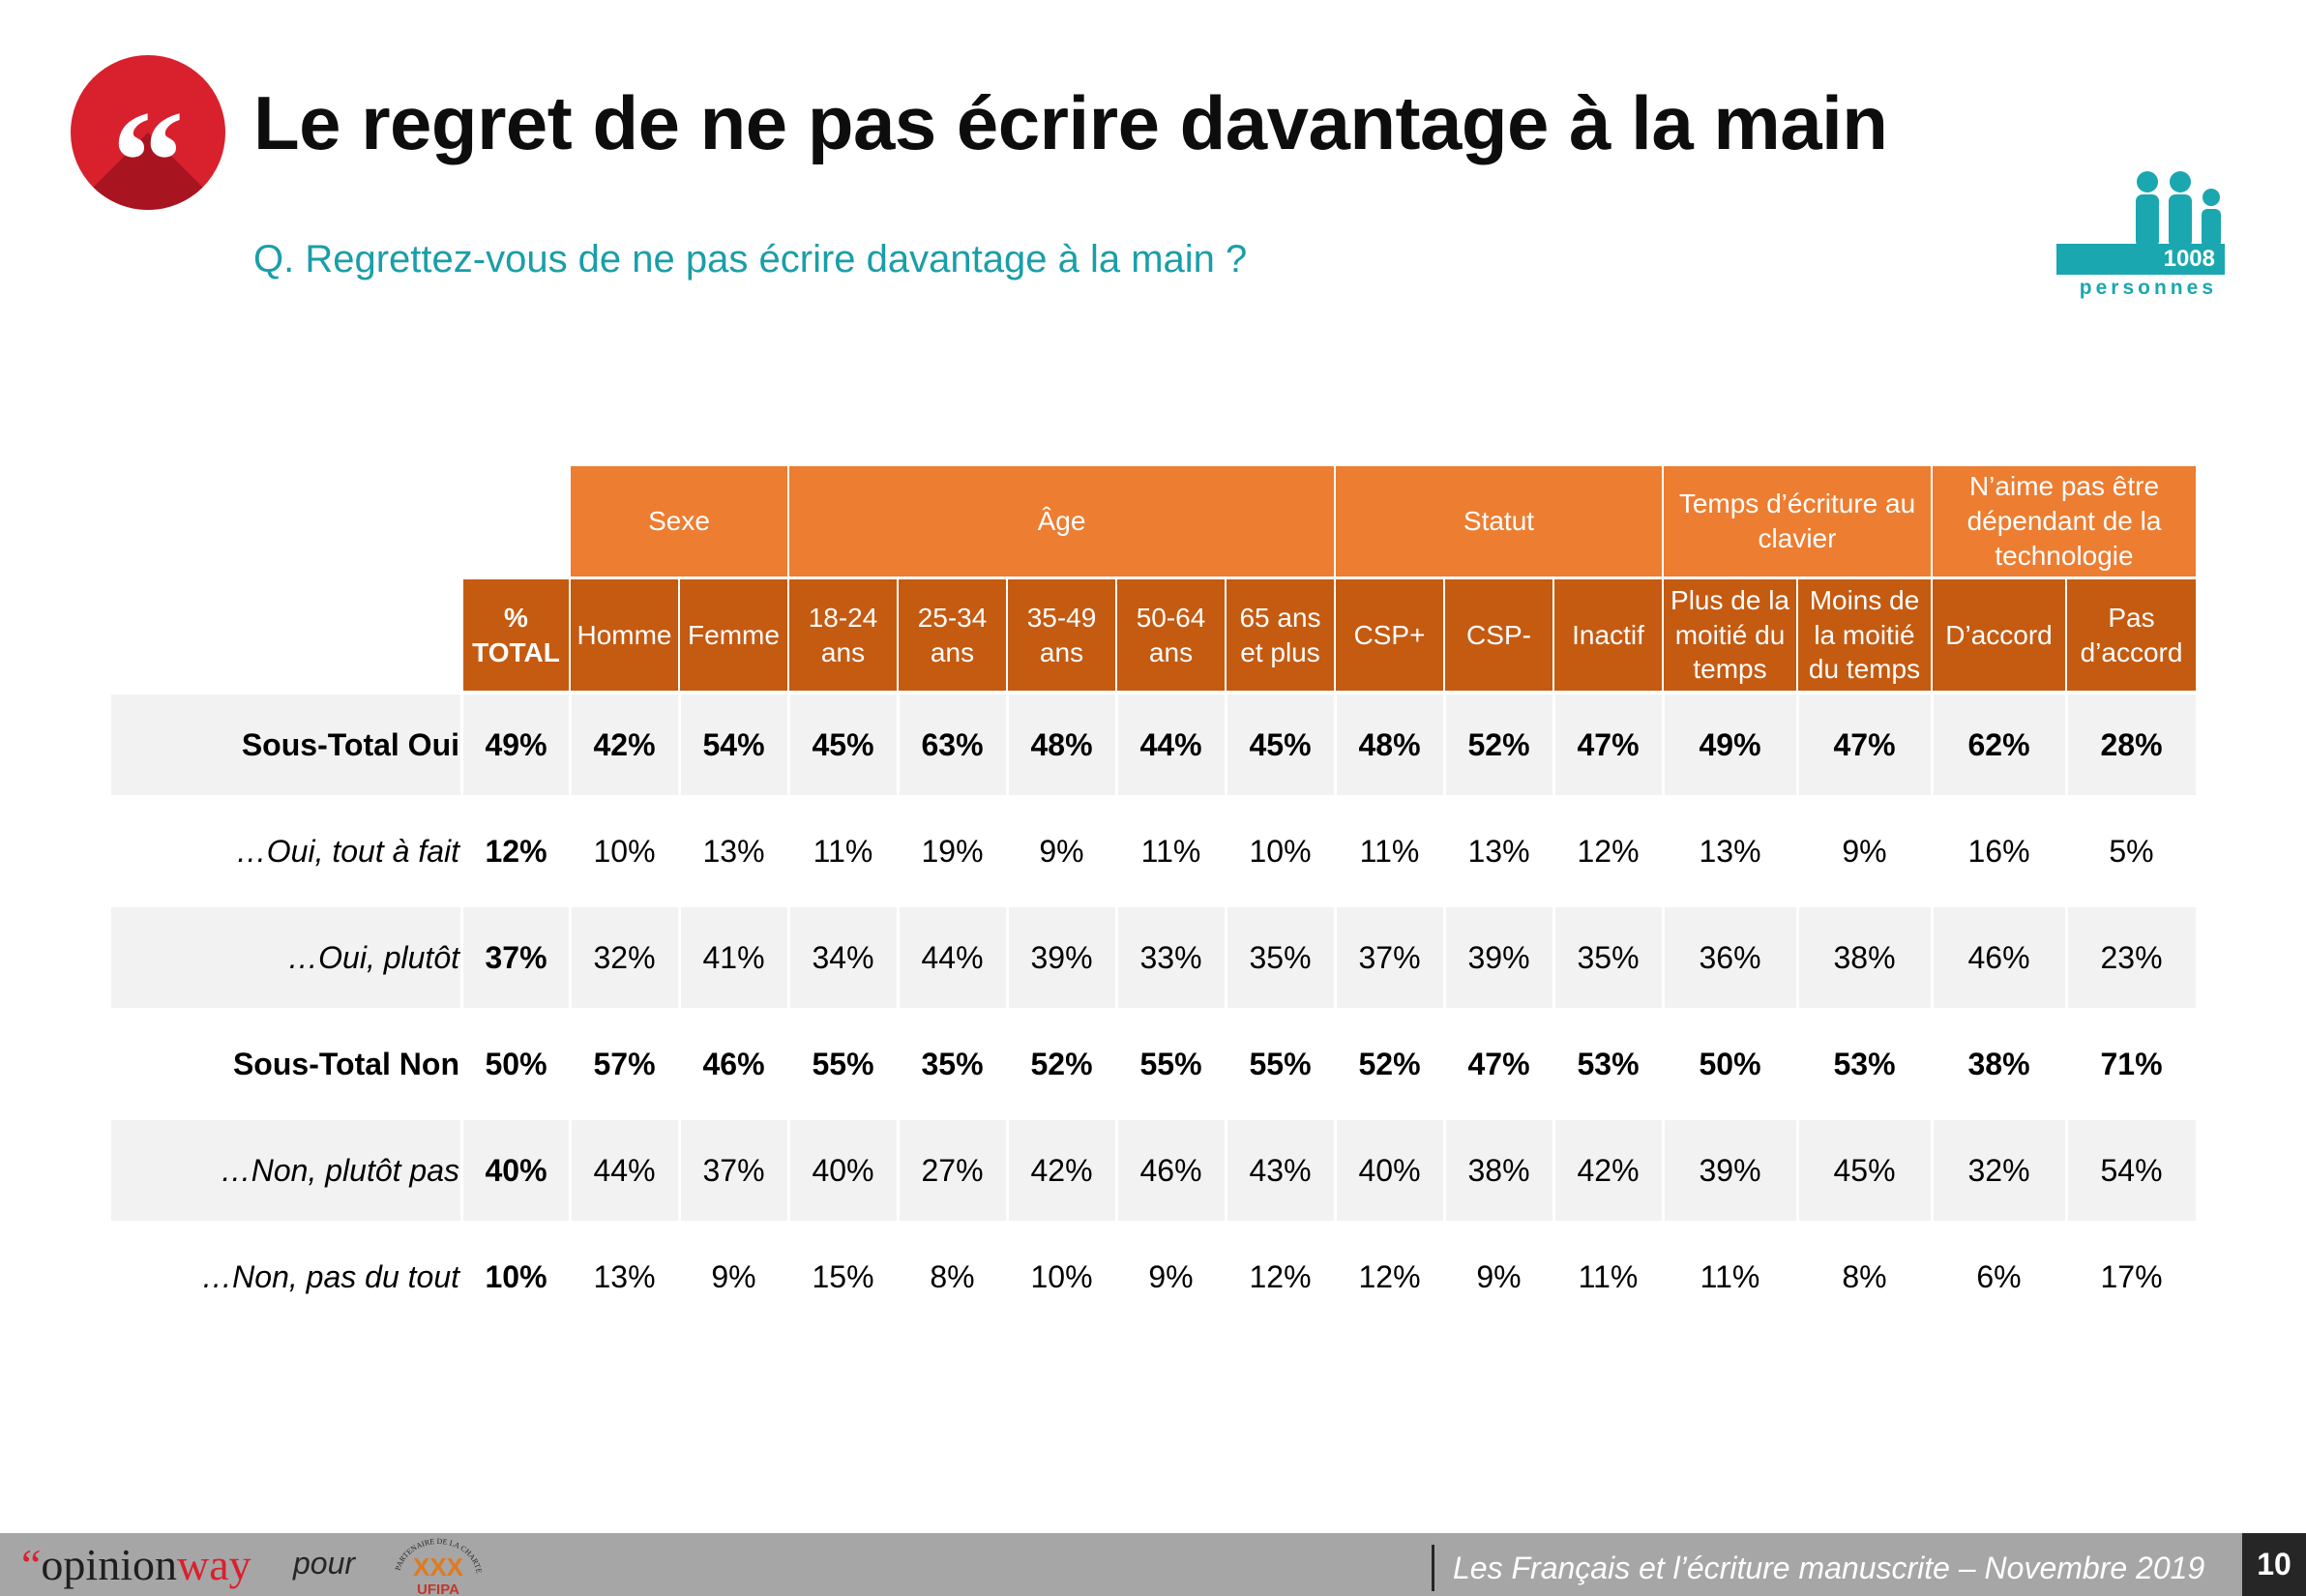 This screenshot has width=2306, height=1596. I want to click on column-header: 35-49 ans, so click(1061, 635).